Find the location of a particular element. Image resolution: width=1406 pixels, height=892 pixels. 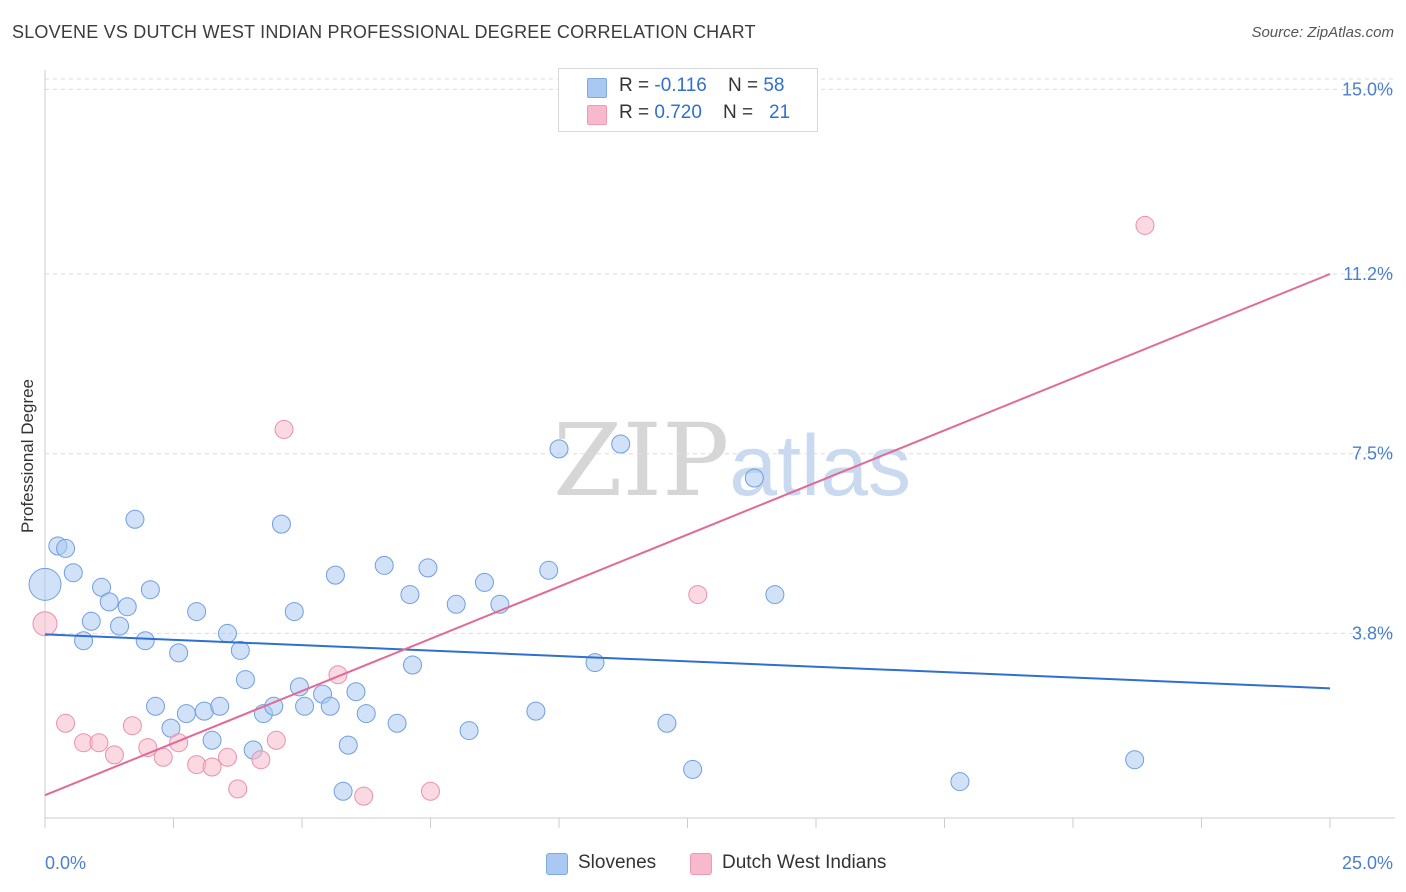

bottom-legend-label-slovenes: Slovenes is located at coordinates (617, 862).